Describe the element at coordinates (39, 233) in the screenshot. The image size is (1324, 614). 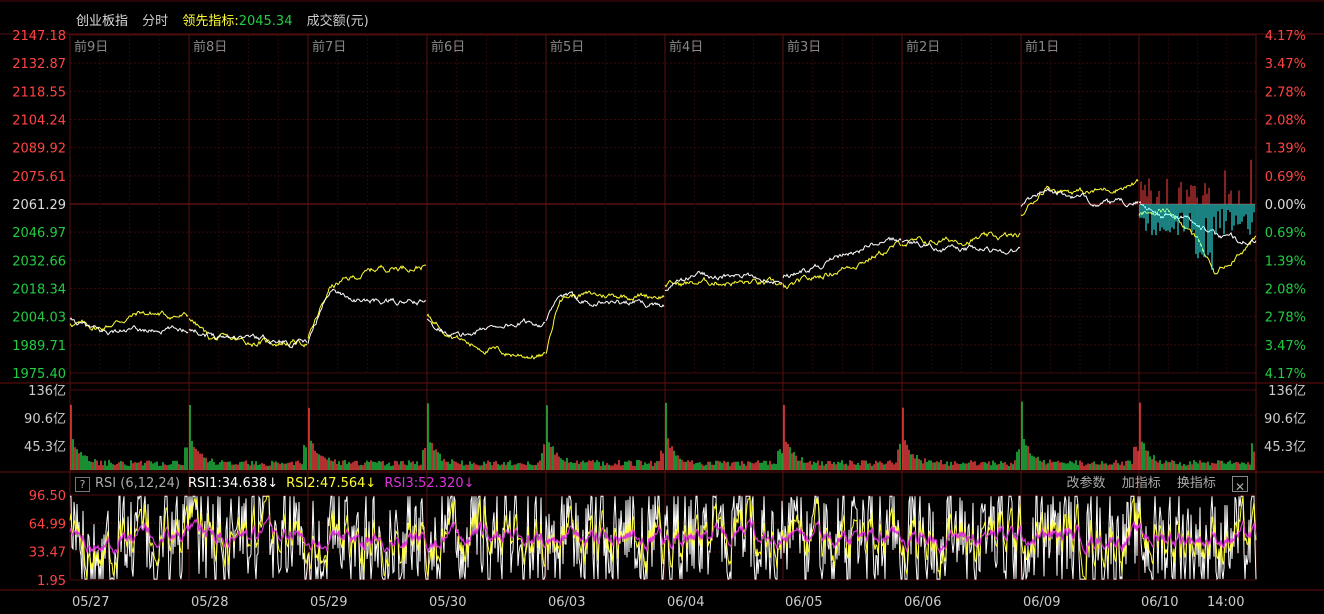
I see `price-label: 2046.97` at that location.